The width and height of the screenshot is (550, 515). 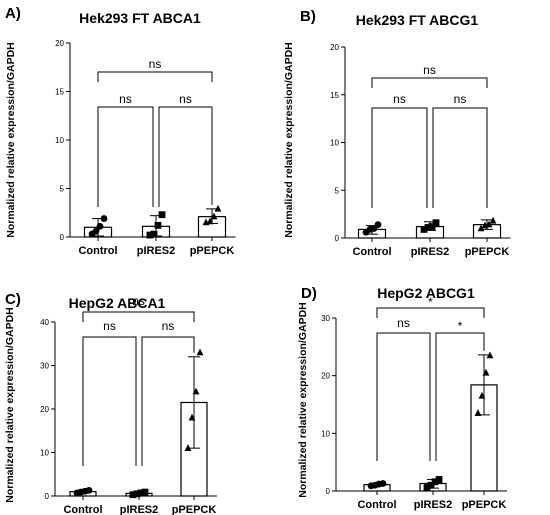 What do you see at coordinates (309, 293) in the screenshot?
I see `panel-label: D)` at bounding box center [309, 293].